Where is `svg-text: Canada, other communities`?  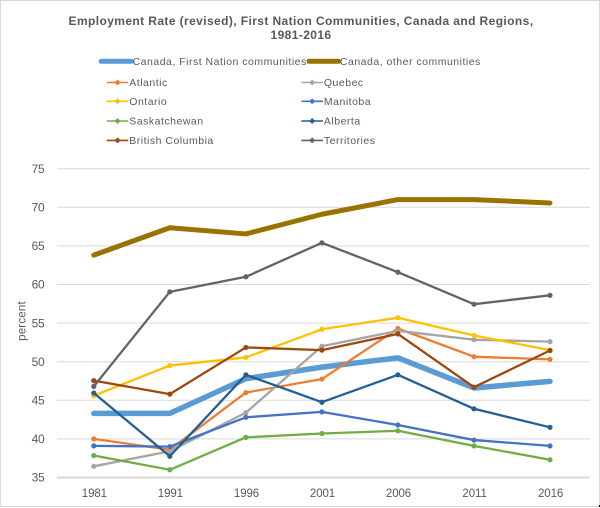 svg-text: Canada, other communities is located at coordinates (410, 62).